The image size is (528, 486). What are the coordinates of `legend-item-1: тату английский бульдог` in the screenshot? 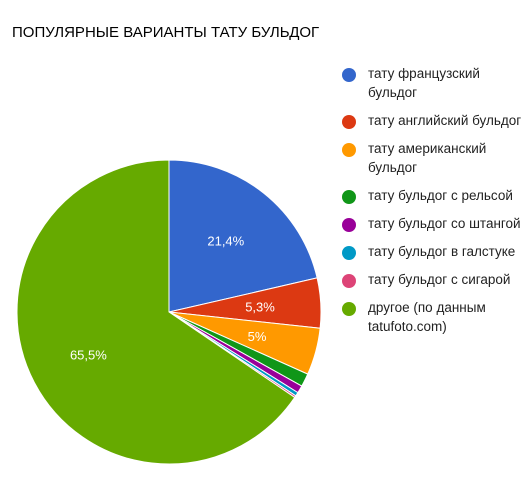 It's located at (432, 120).